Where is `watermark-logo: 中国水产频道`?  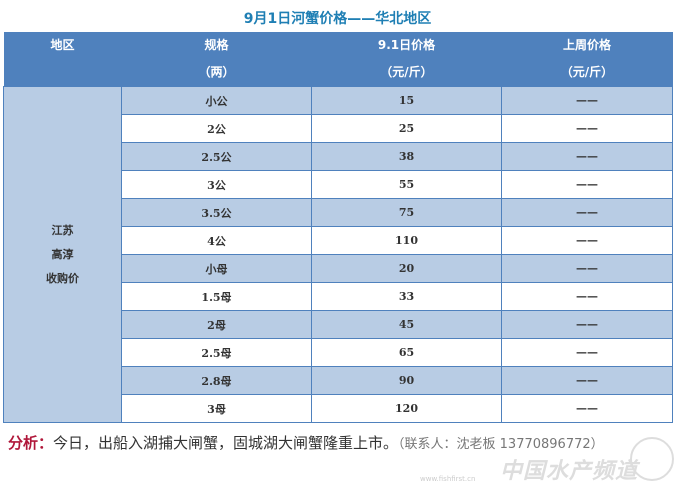
watermark-logo: 中国水产频道 is located at coordinates (569, 471).